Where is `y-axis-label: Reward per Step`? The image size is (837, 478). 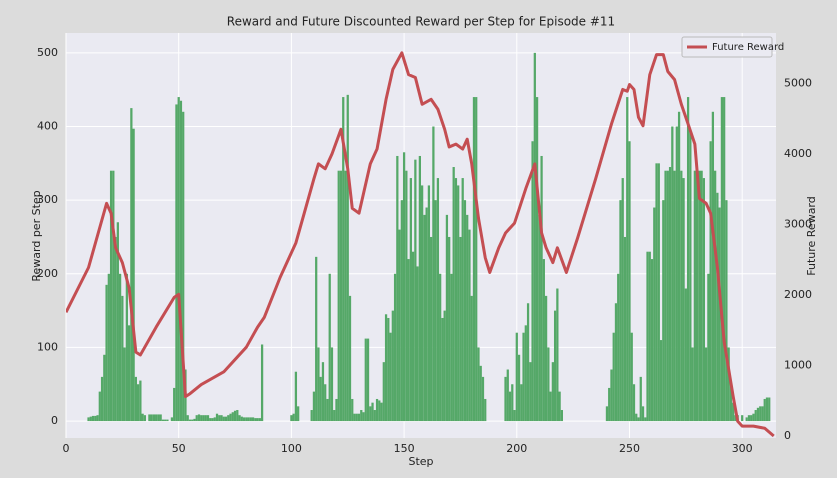
y-axis-label: Reward per Step is located at coordinates (36, 235).